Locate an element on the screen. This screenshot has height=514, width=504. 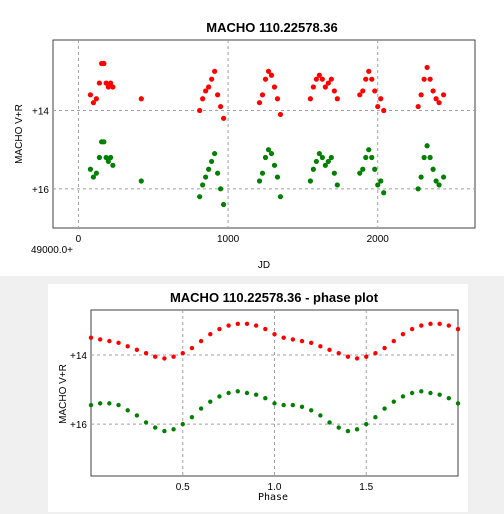
y-axis-label: MACHO V+R is located at coordinates (19, 134).